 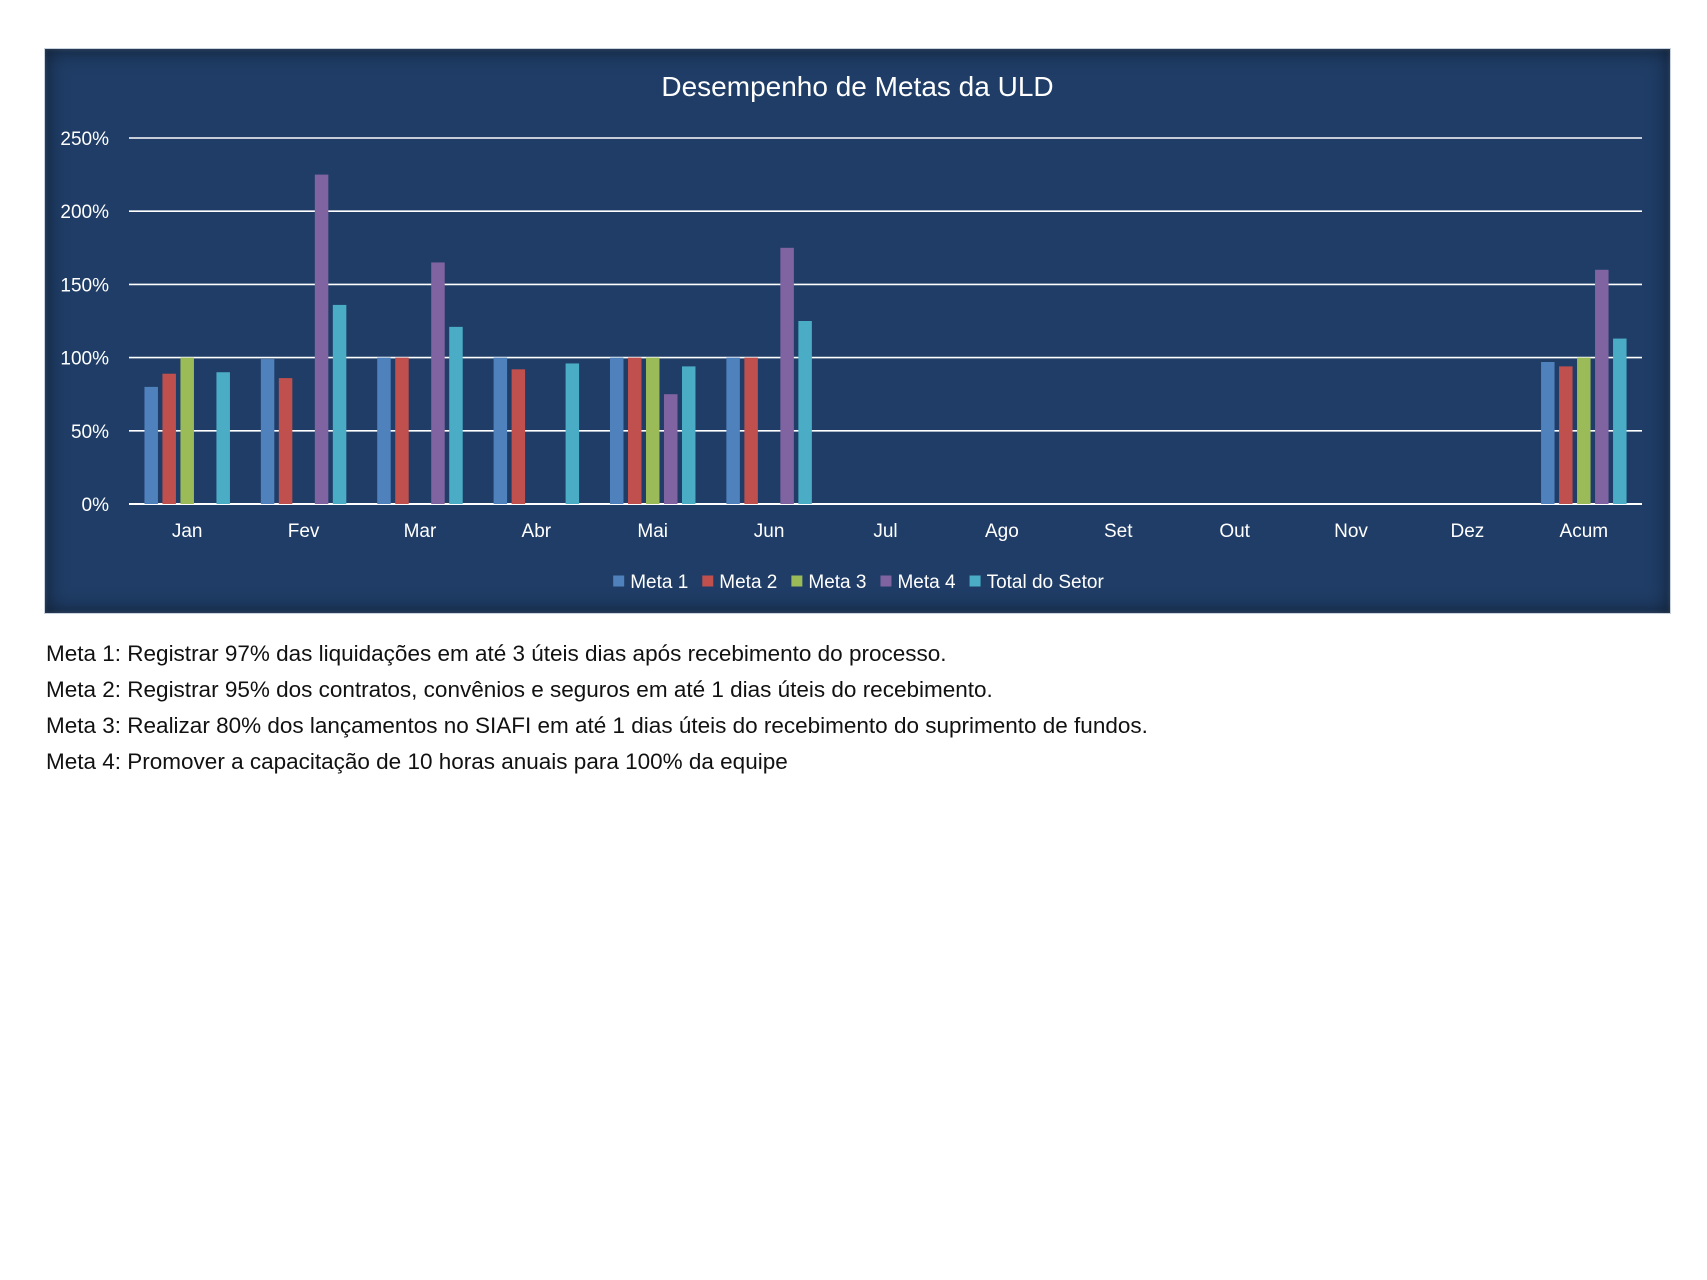 I want to click on bar-2-mar, so click(x=402, y=430).